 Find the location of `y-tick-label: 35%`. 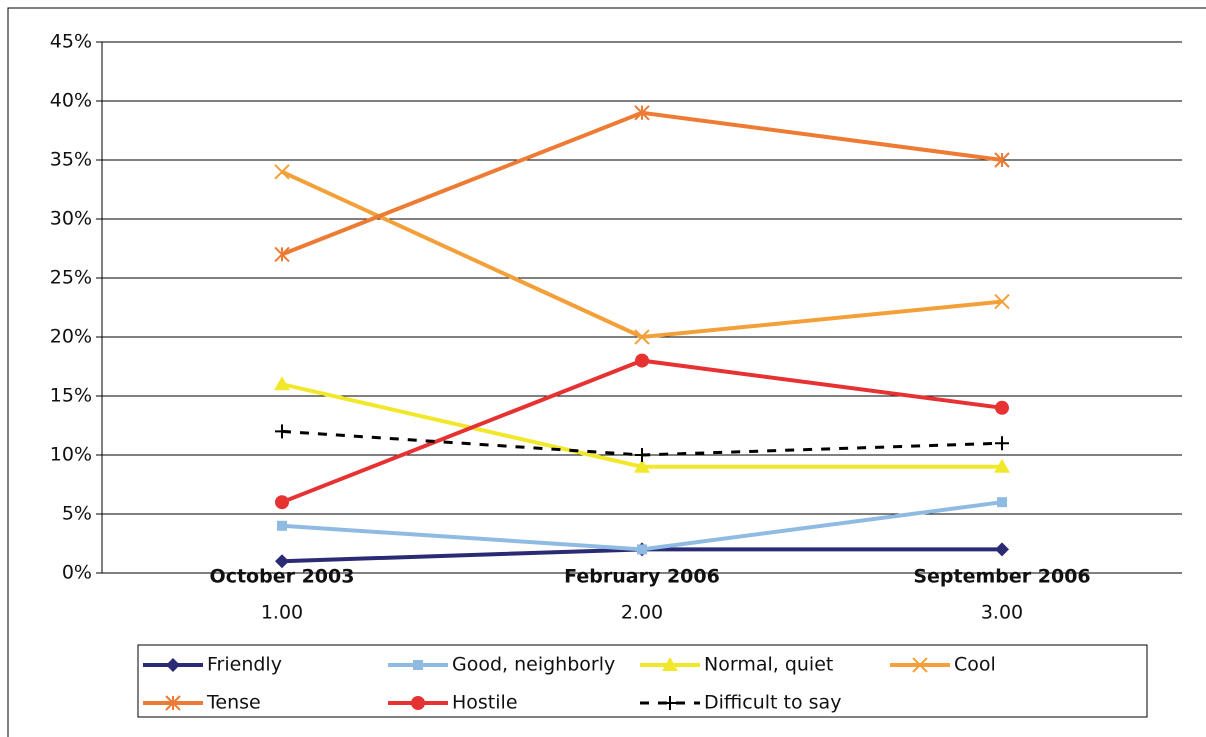

y-tick-label: 35% is located at coordinates (71, 160).